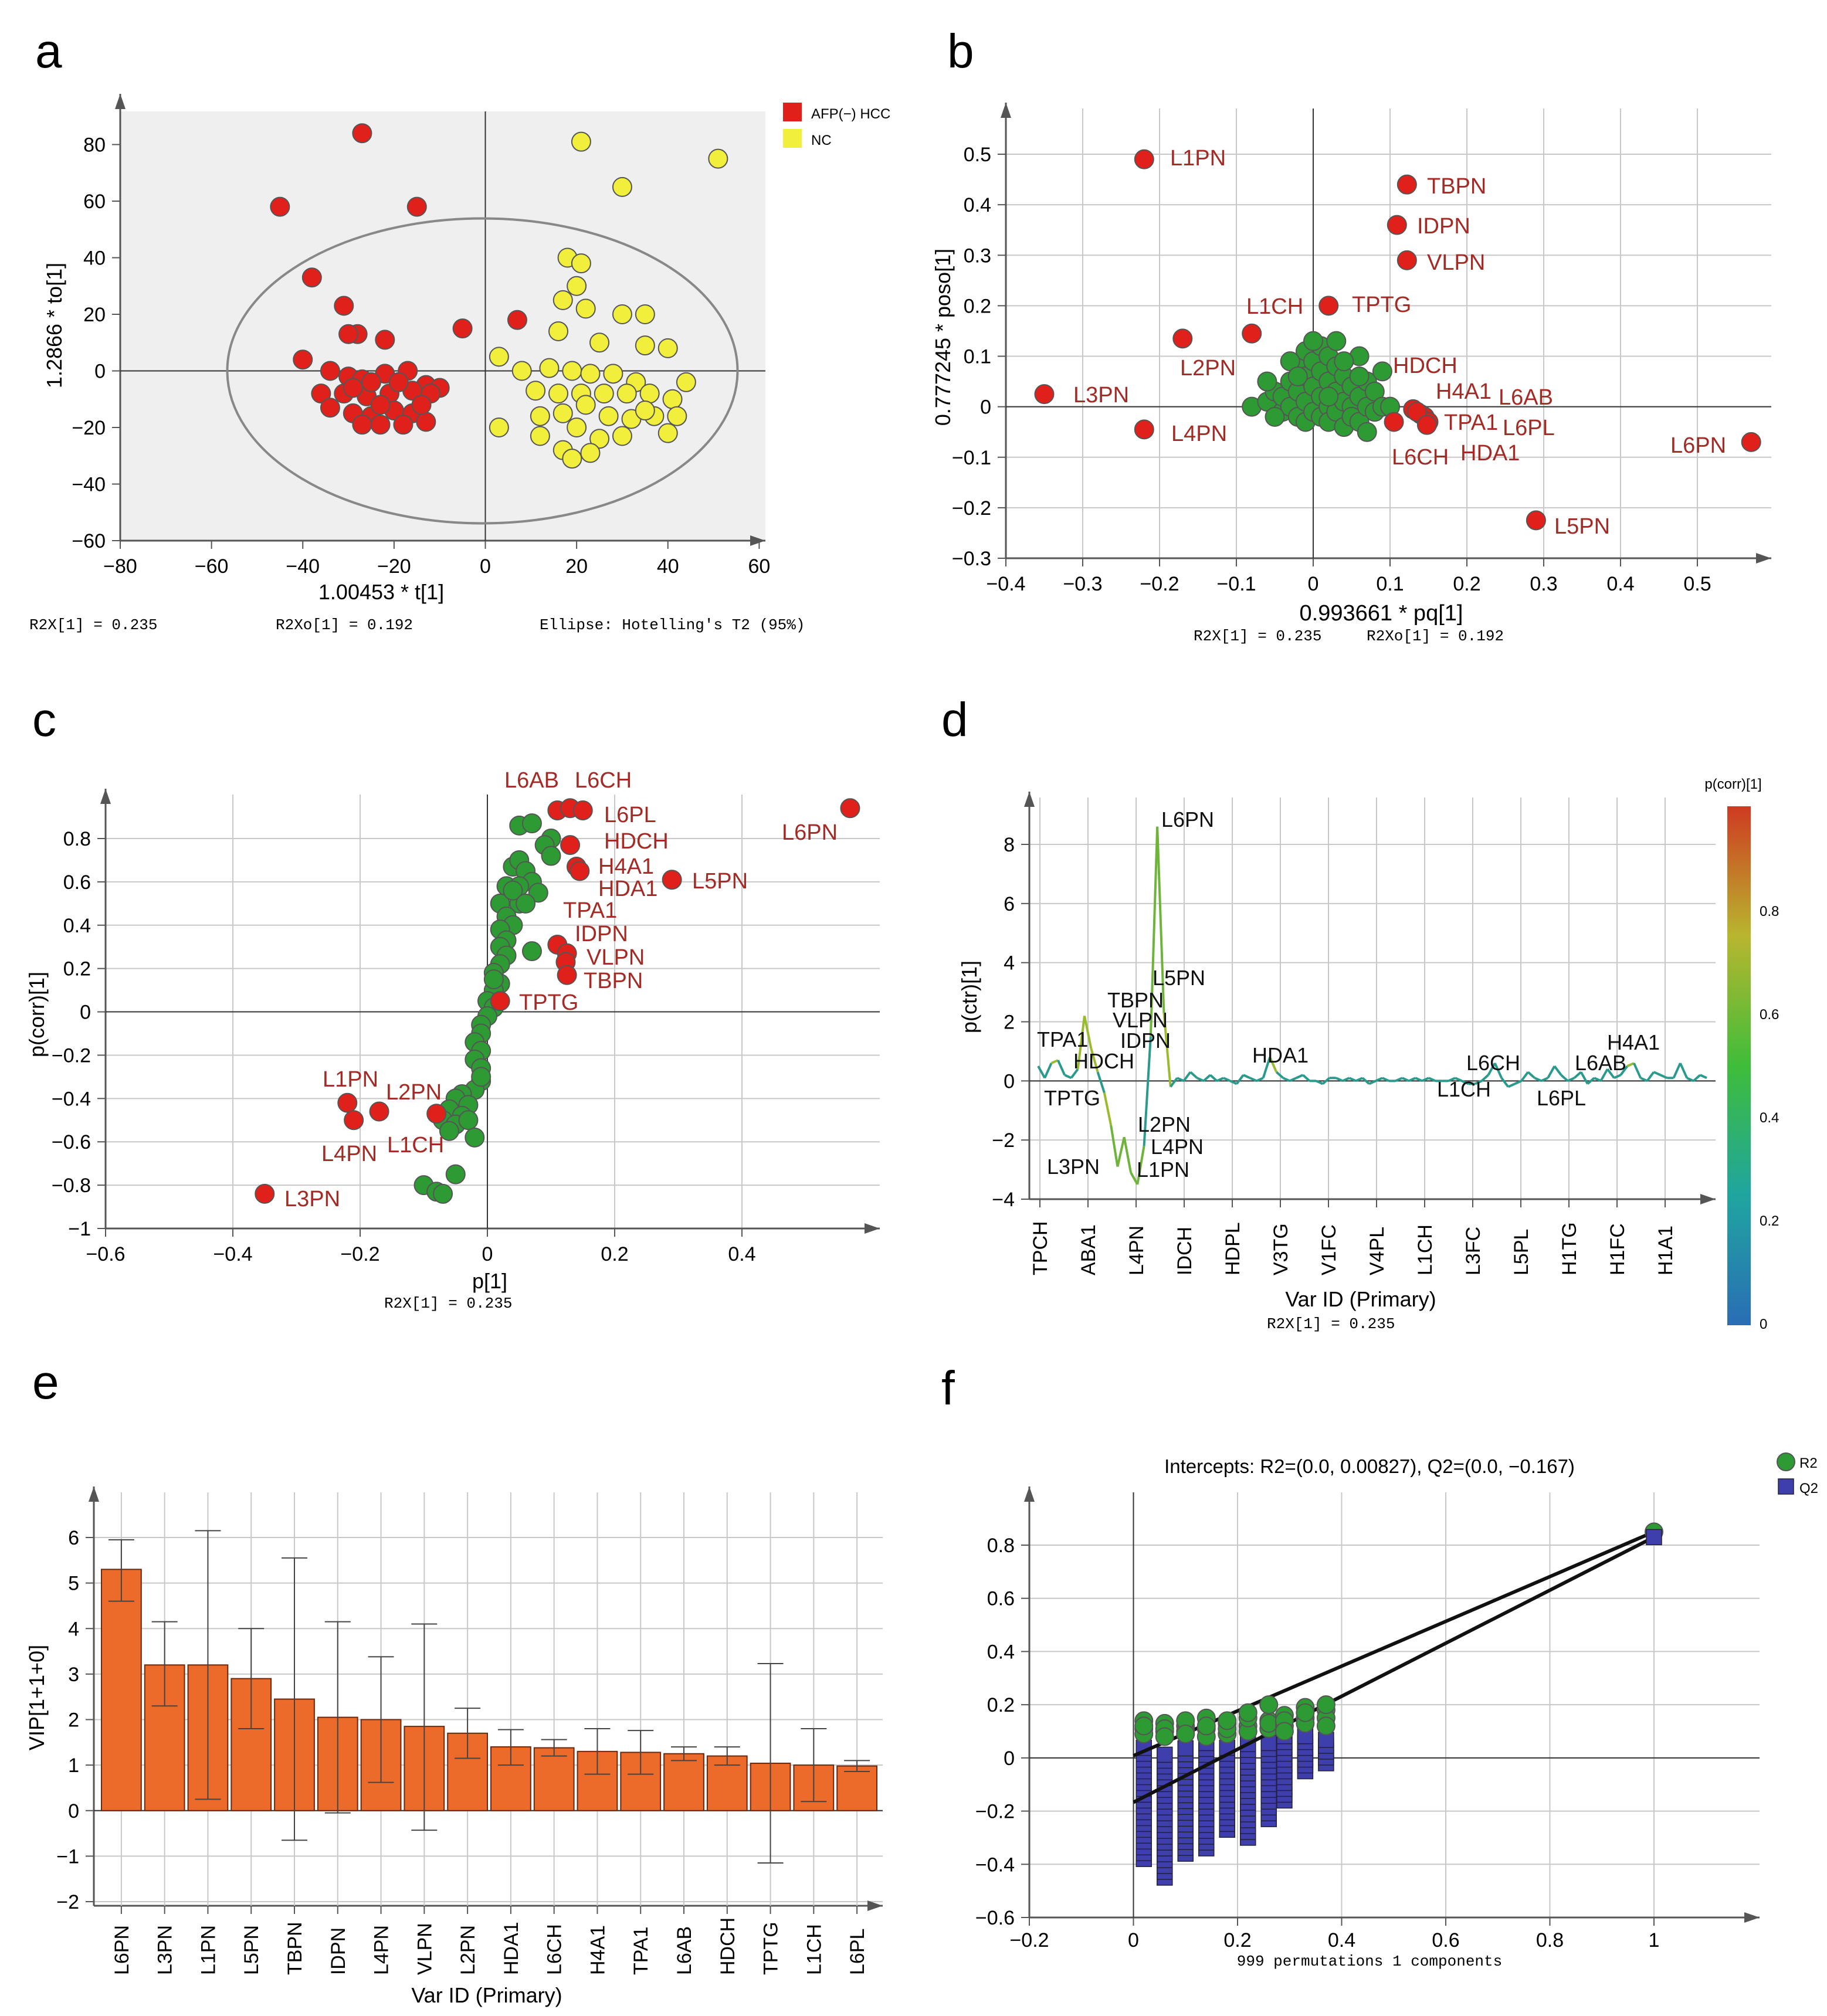 This screenshot has width=1827, height=2016. Describe the element at coordinates (1135, 1000) in the screenshot. I see `line-annotation: TBPN` at that location.